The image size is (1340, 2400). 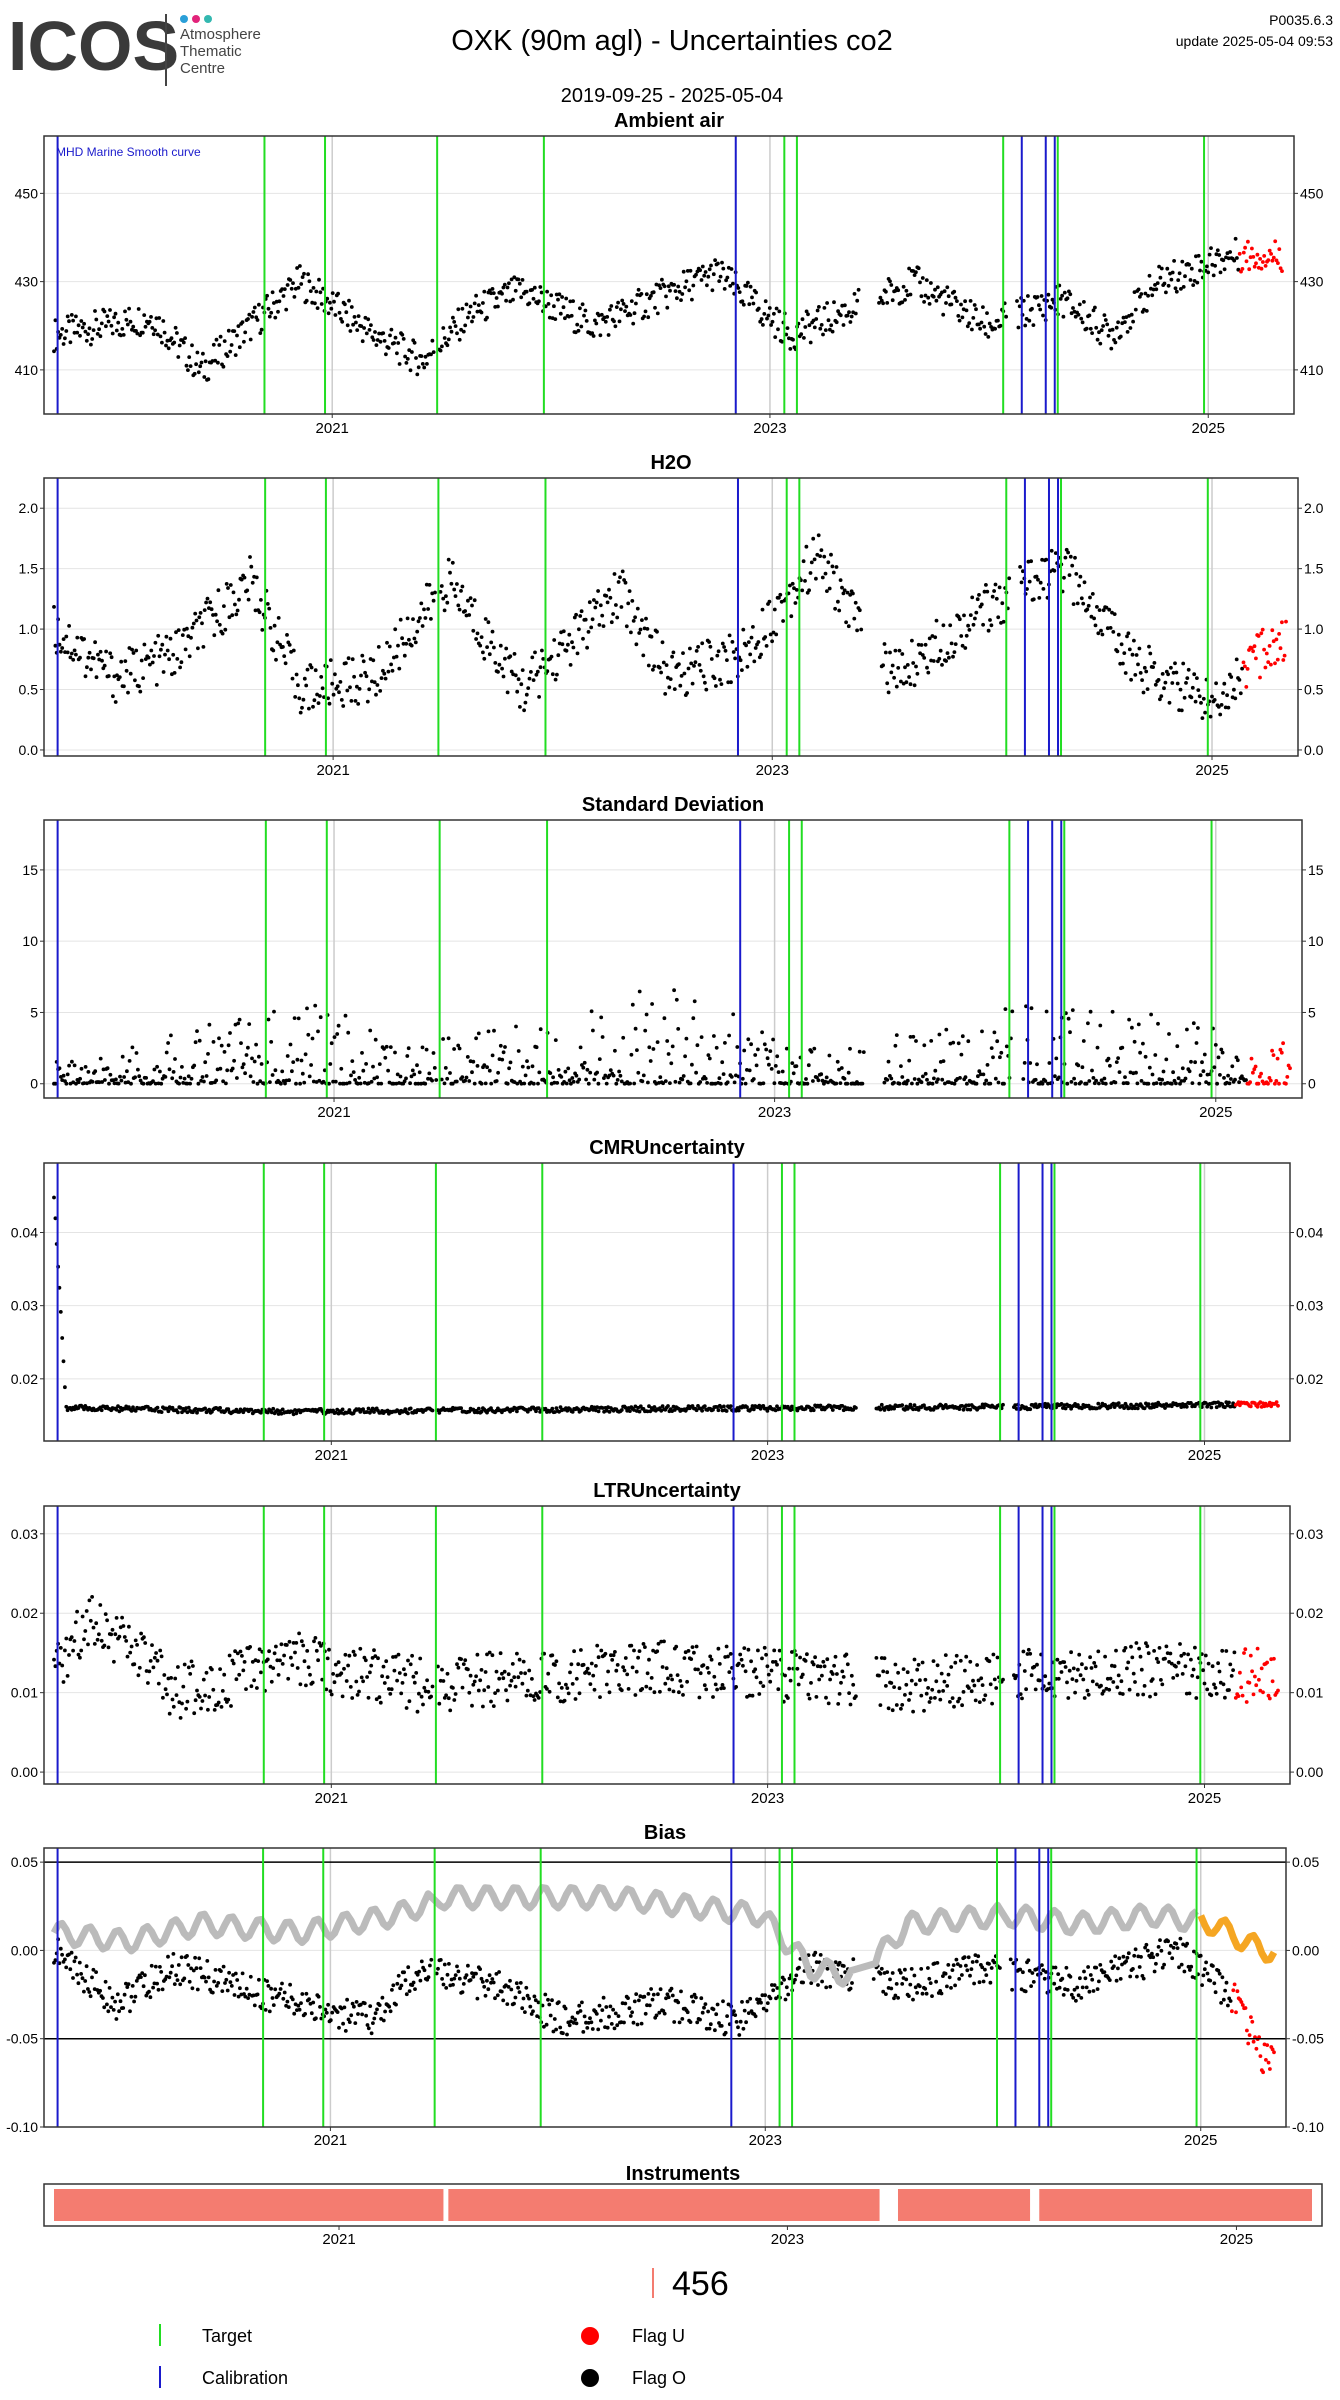 I want to click on panel-4-point, so click(x=881, y=1404).